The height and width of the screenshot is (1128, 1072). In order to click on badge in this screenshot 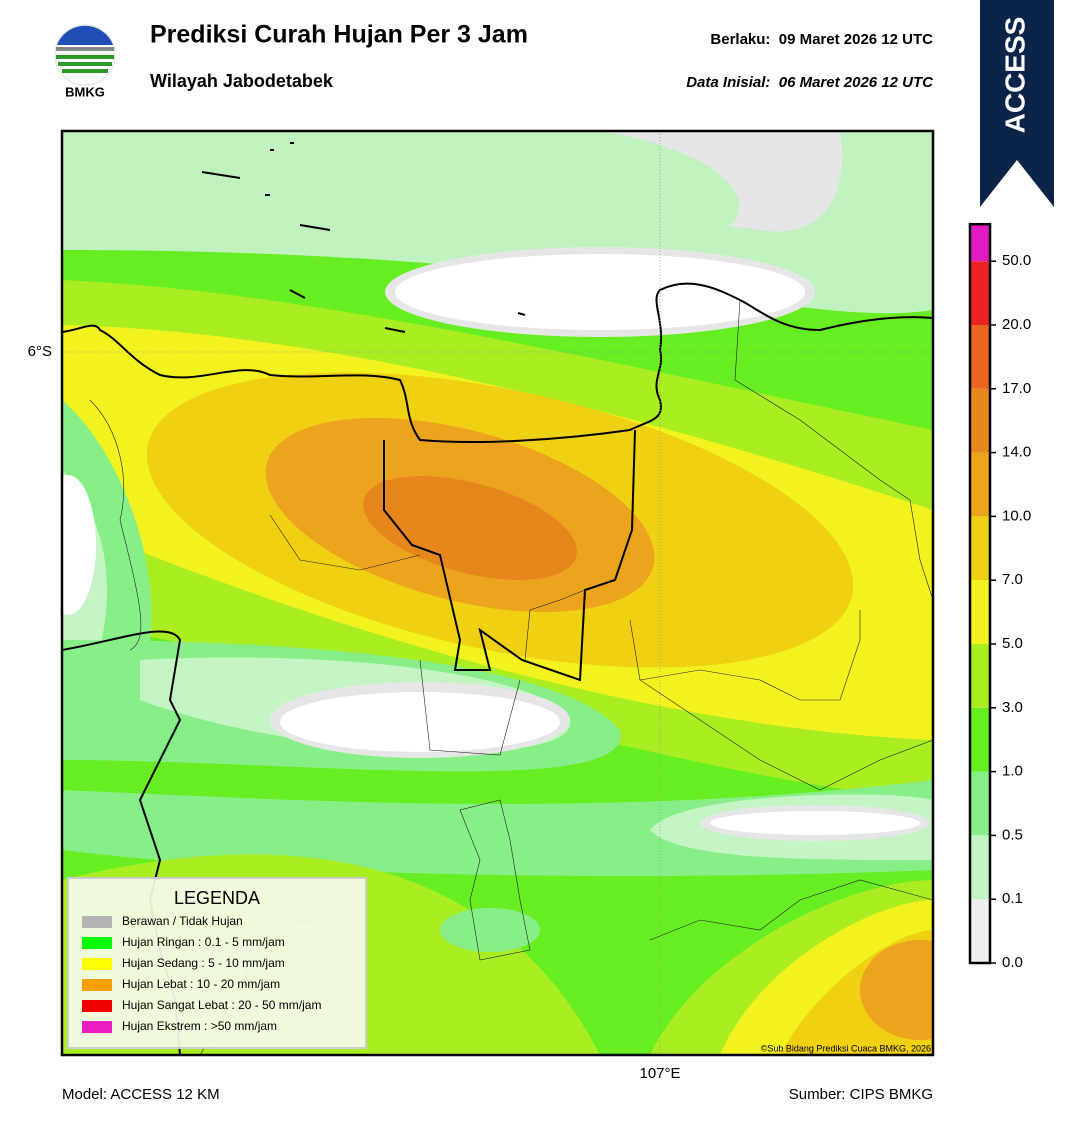, I will do `click(1017, 103)`.